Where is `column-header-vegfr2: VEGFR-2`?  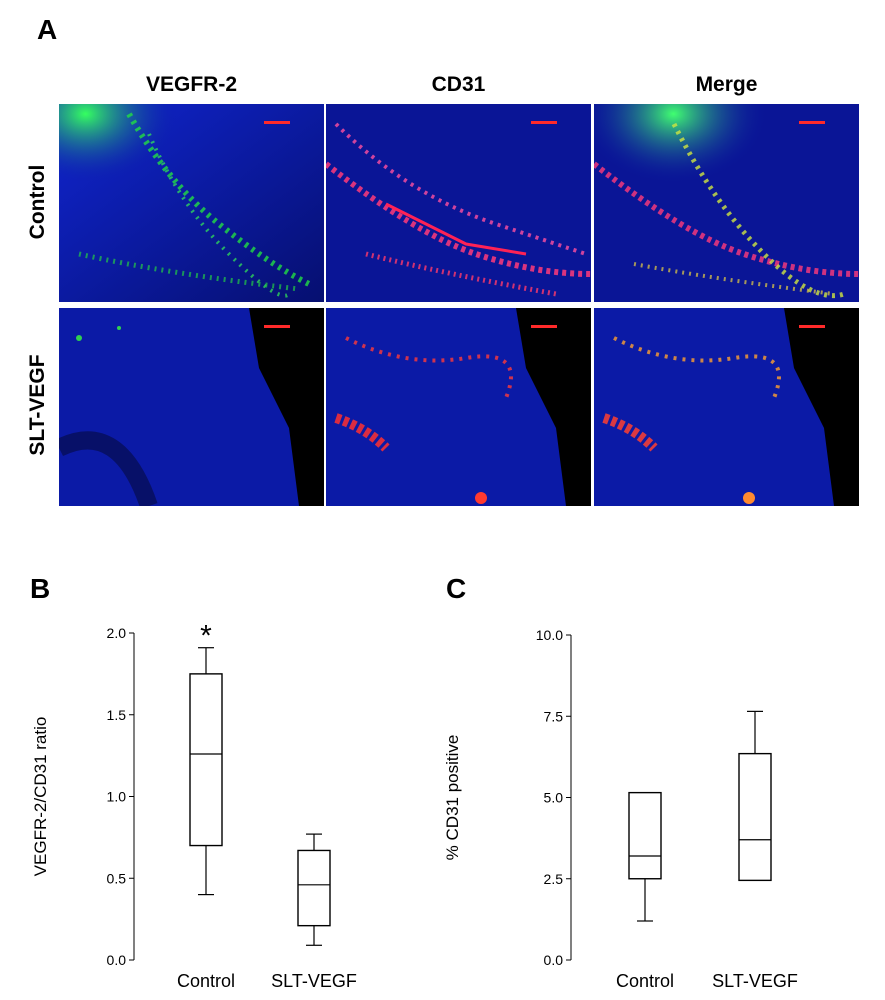
column-header-vegfr2: VEGFR-2 is located at coordinates (191, 84).